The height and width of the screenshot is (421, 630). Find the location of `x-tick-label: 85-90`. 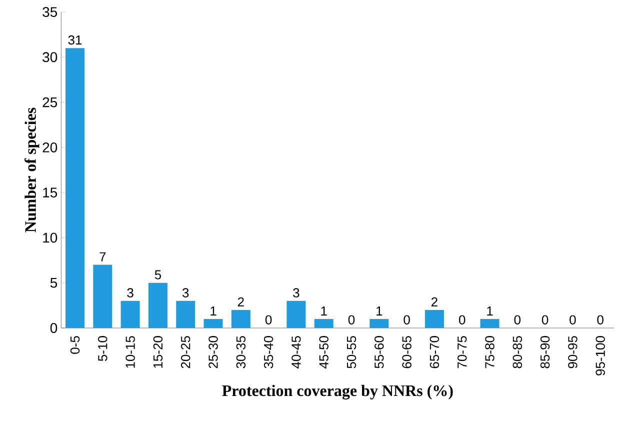

x-tick-label: 85-90 is located at coordinates (545, 352).